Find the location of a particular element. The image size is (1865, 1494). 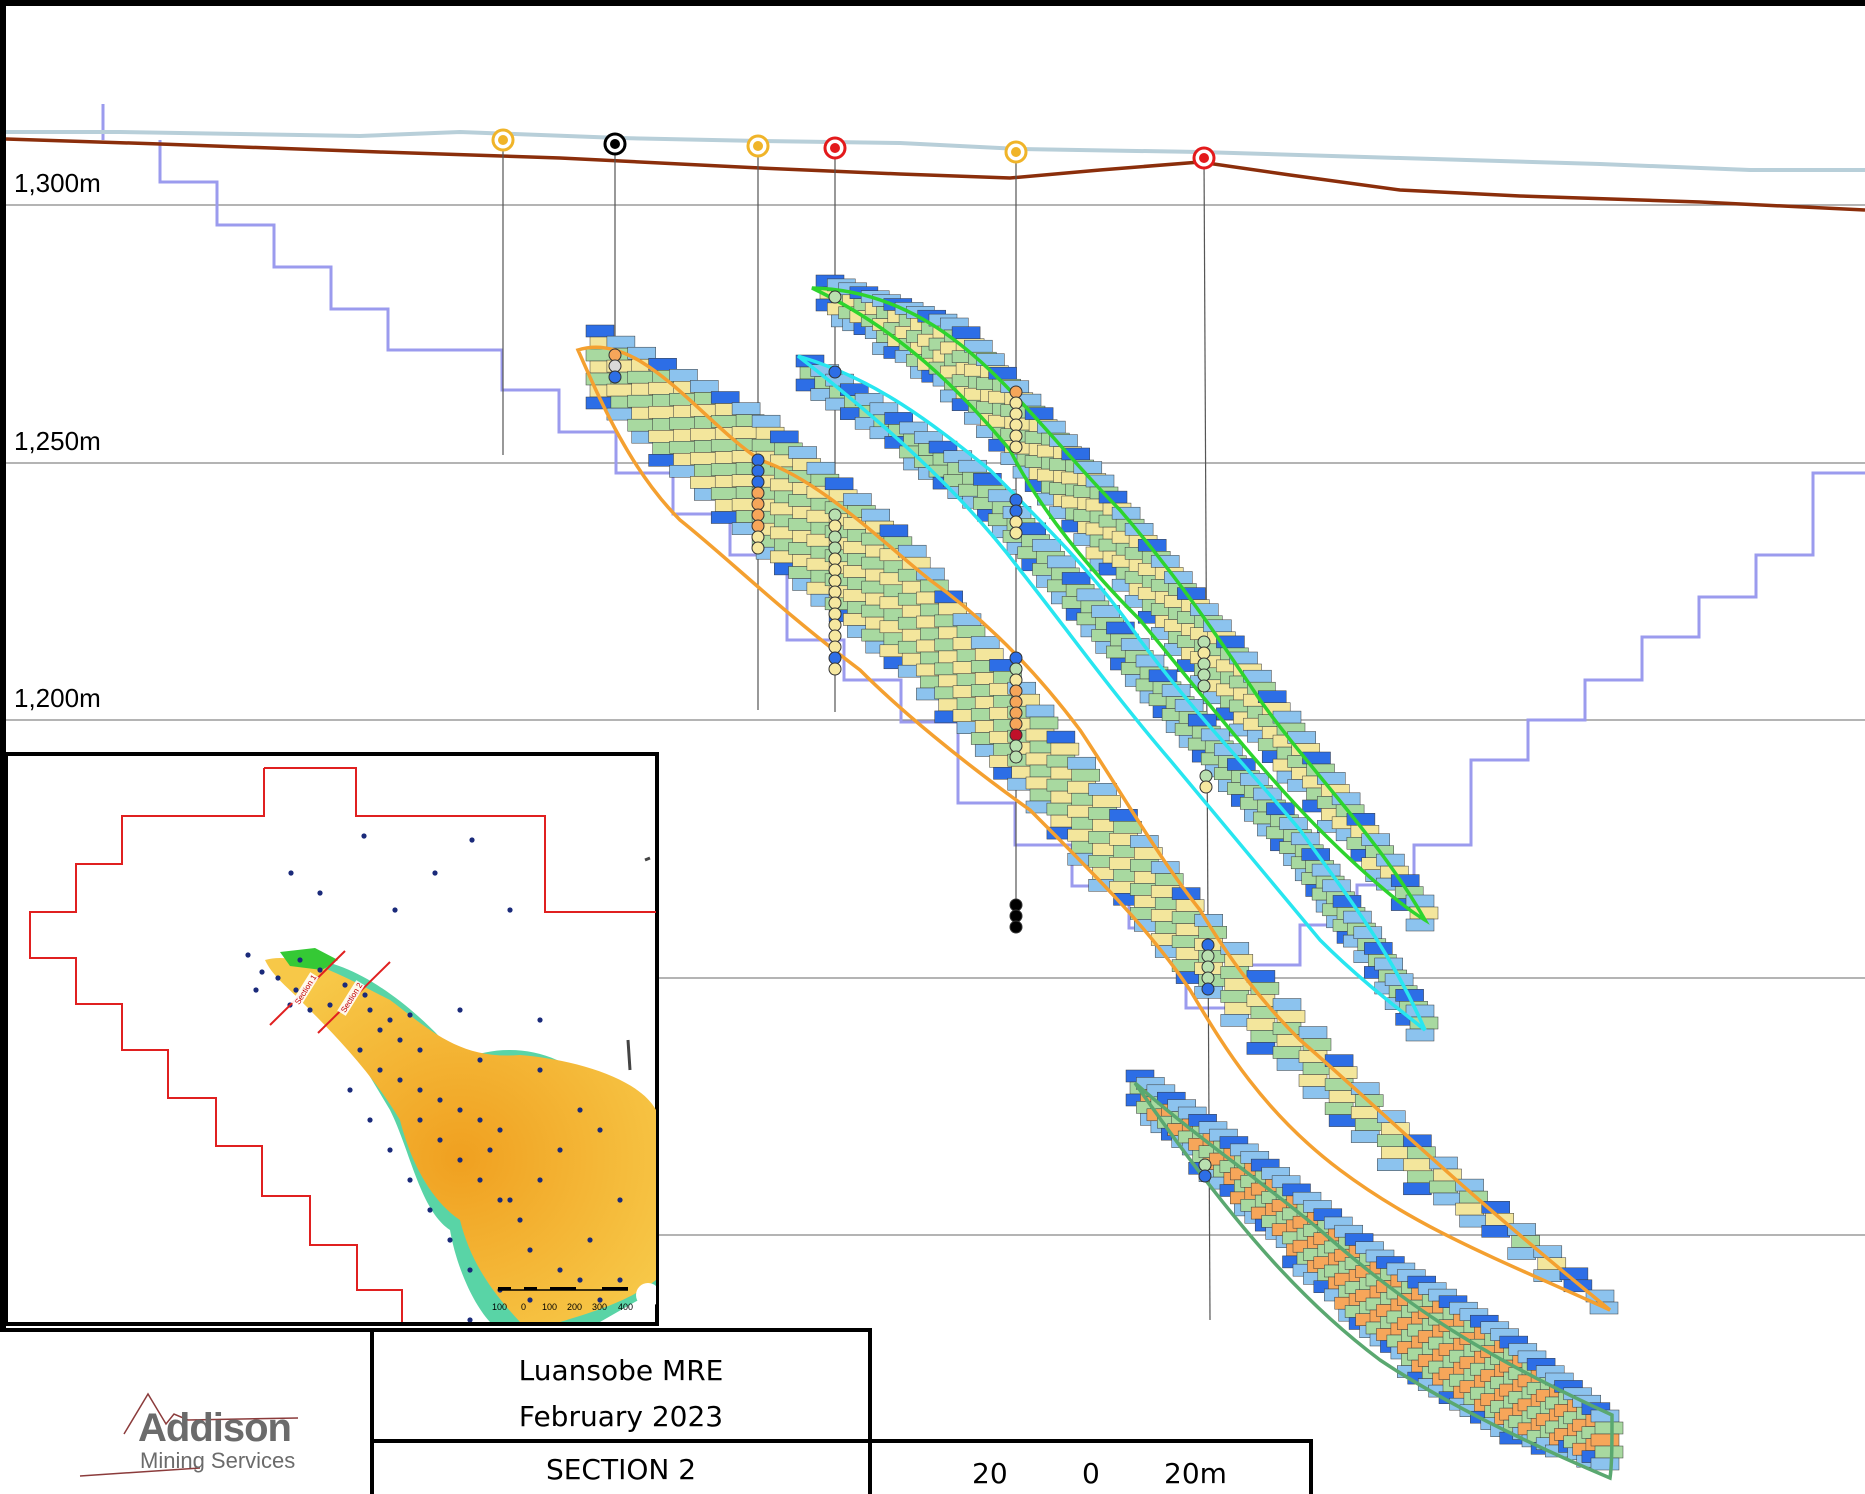

scale-label-zero: 0 is located at coordinates (1091, 1473).